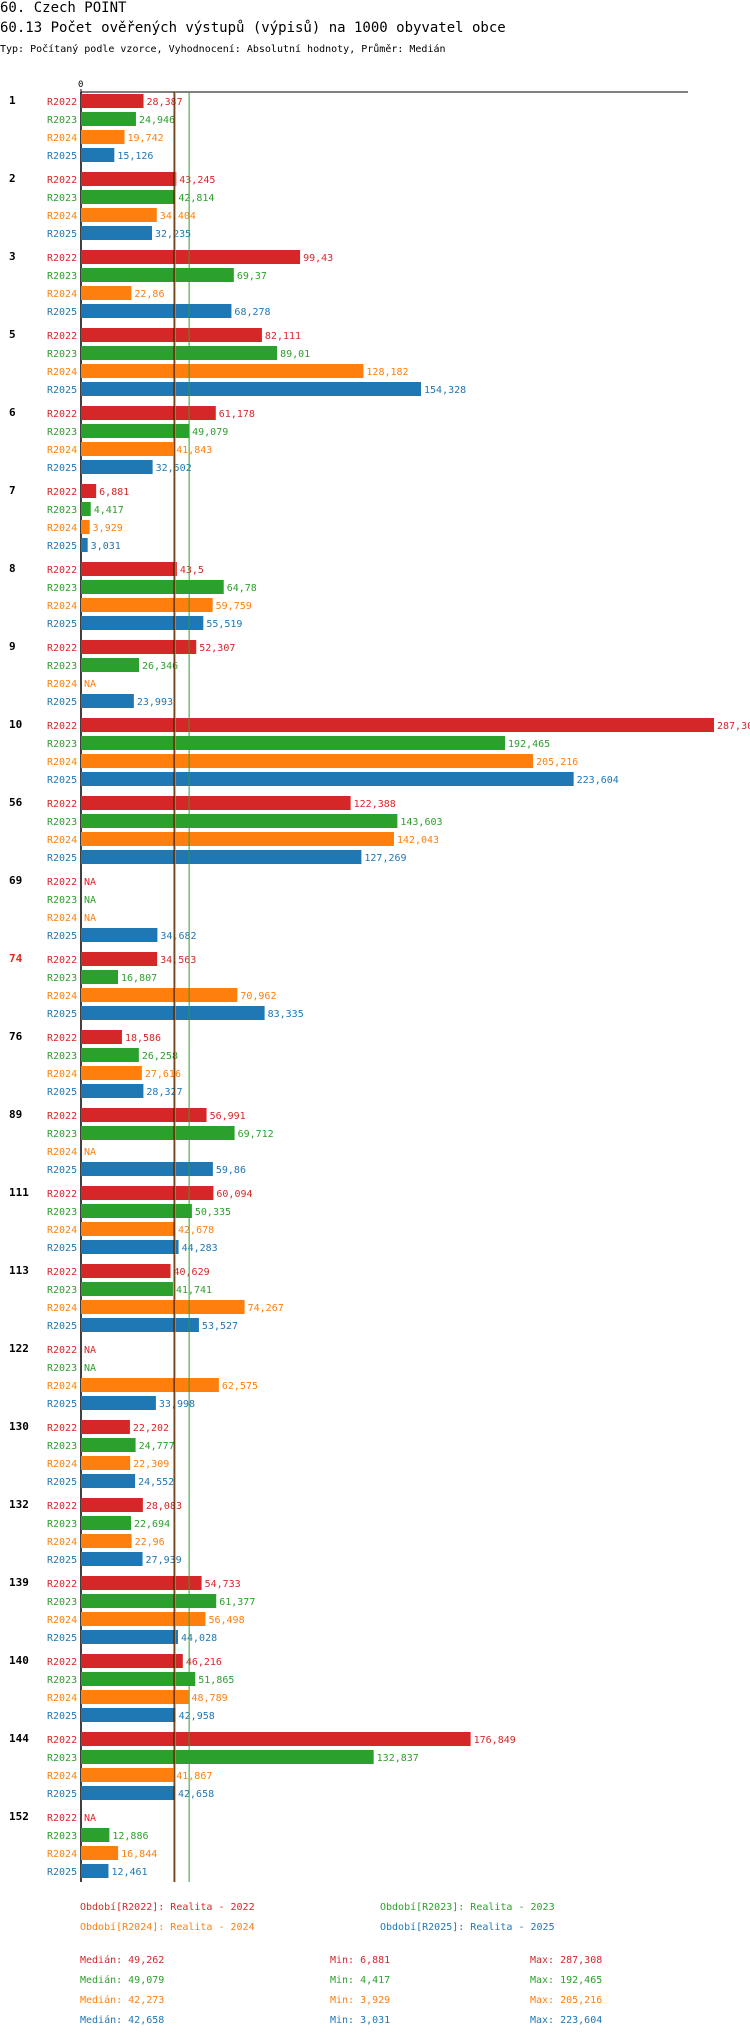 The height and width of the screenshot is (2036, 750). I want to click on bar-8-R2024, so click(147, 605).